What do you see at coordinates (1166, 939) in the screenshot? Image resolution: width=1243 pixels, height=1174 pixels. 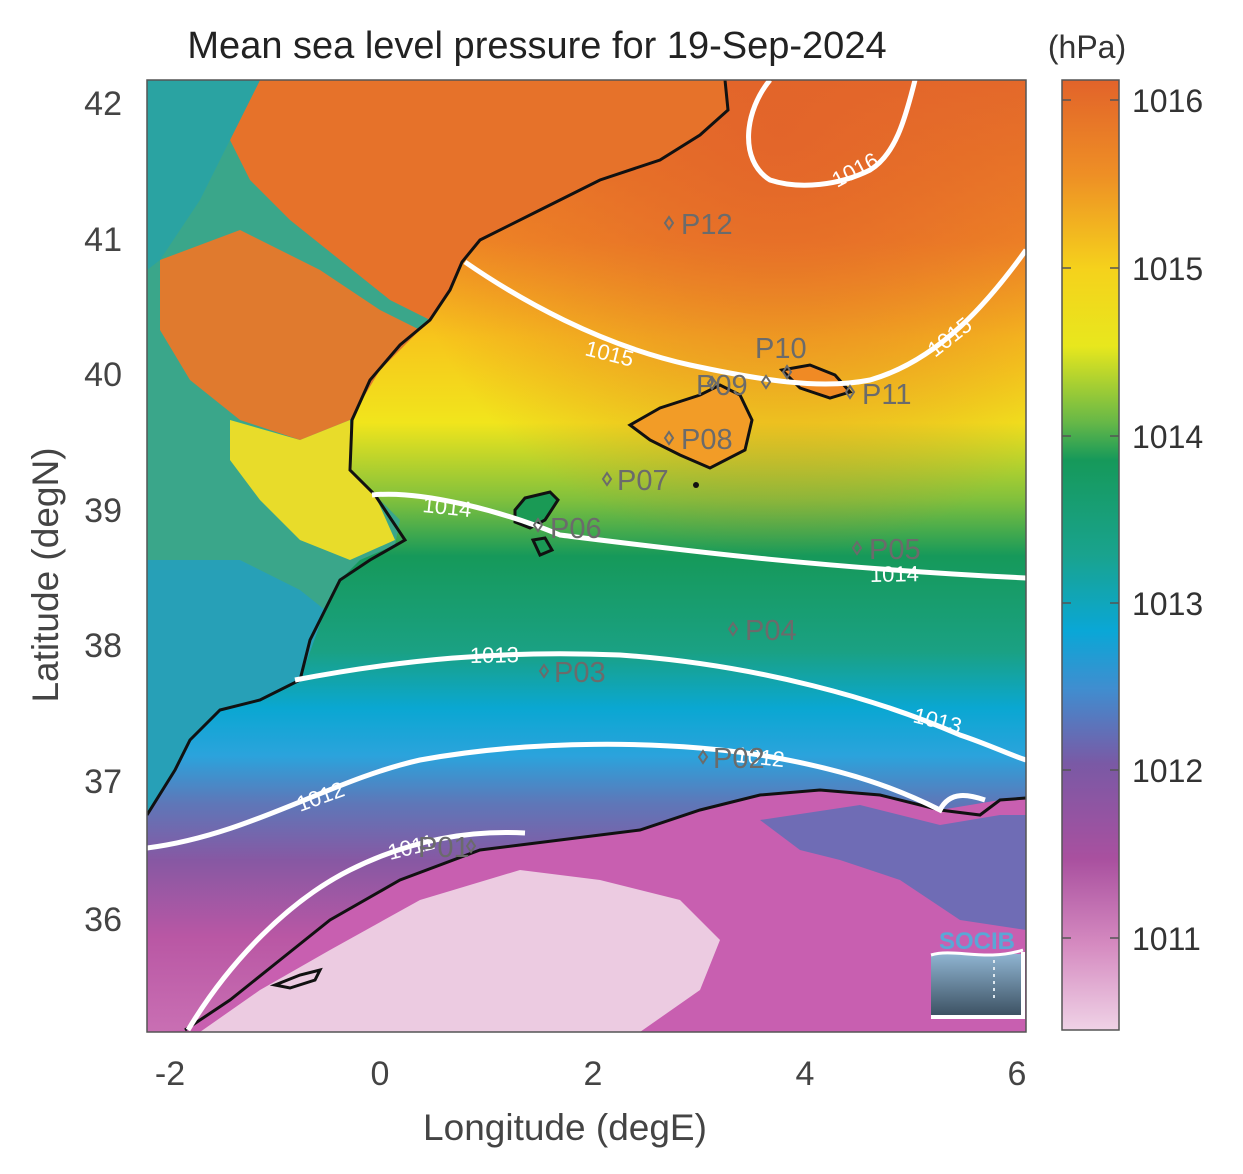 I see `colorbar-tick-label: 1011` at bounding box center [1166, 939].